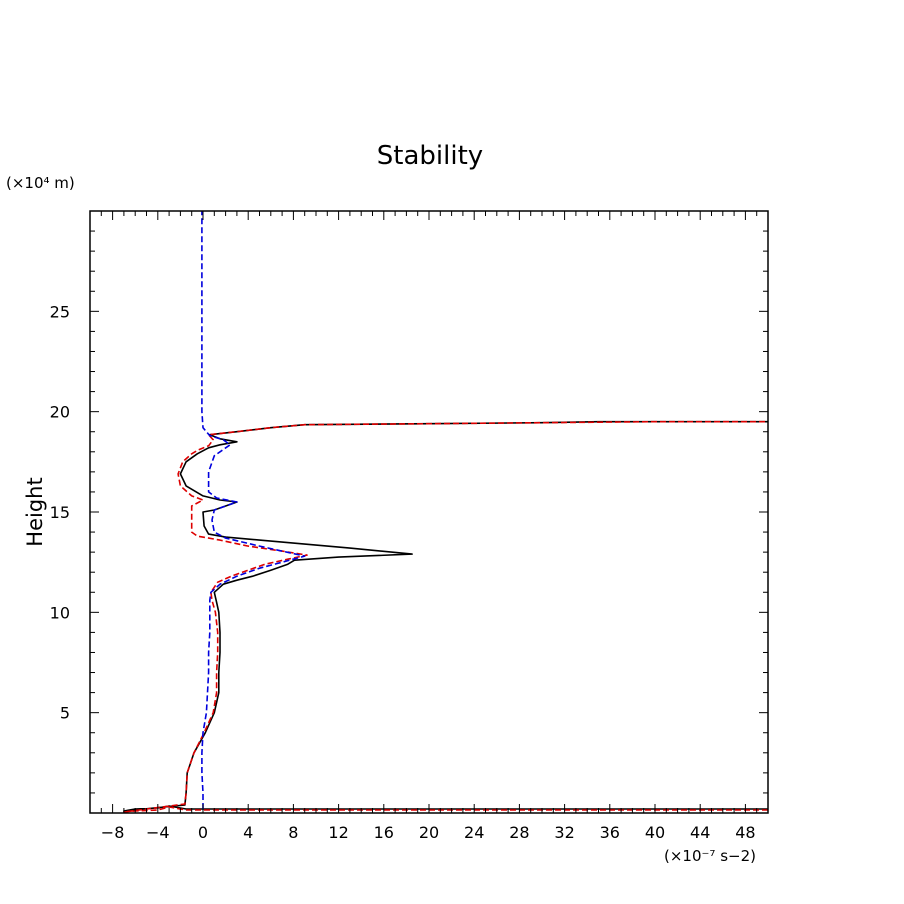  Describe the element at coordinates (158, 832) in the screenshot. I see `x-tick-label: −4` at that location.